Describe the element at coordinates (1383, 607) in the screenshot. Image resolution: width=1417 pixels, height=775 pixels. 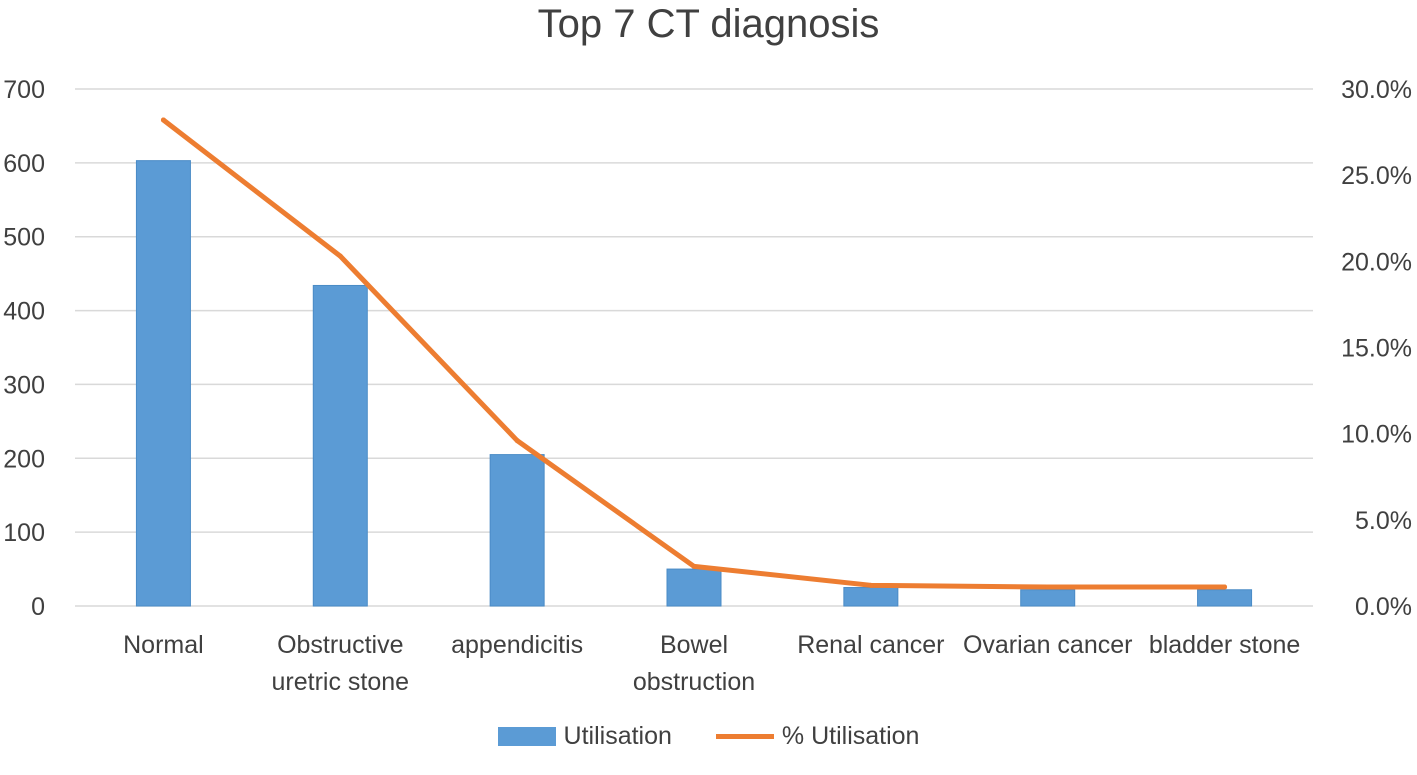
I see `y-right-tick-label: 0.0%` at that location.